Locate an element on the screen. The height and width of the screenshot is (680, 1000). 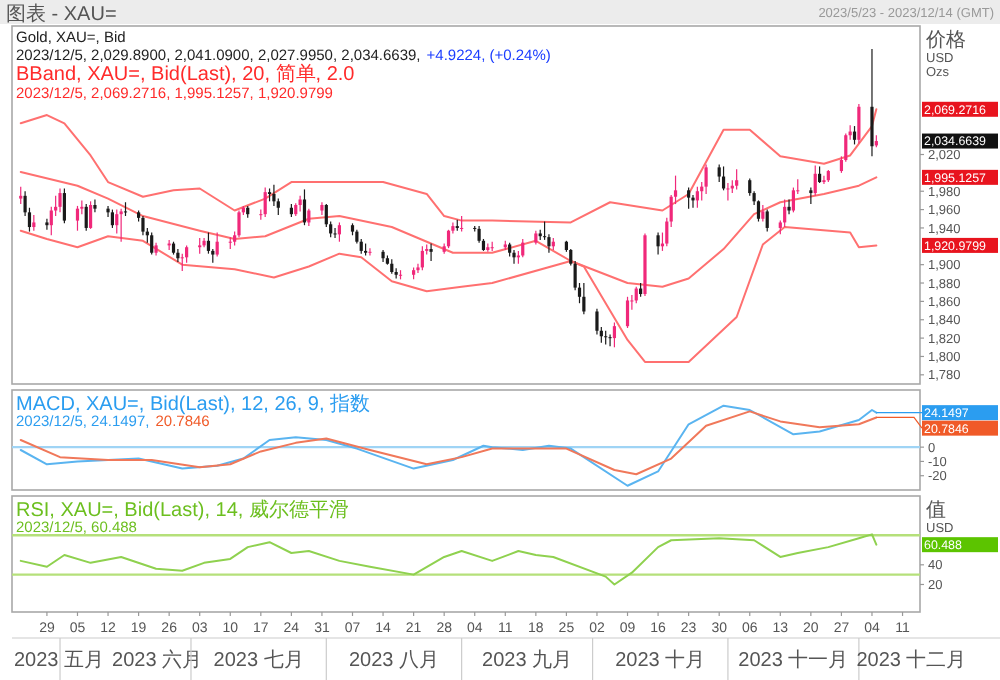
chart-title: RSI, XAU=, Bid(Last), 14, 威尔德平滑 is located at coordinates (182, 510).